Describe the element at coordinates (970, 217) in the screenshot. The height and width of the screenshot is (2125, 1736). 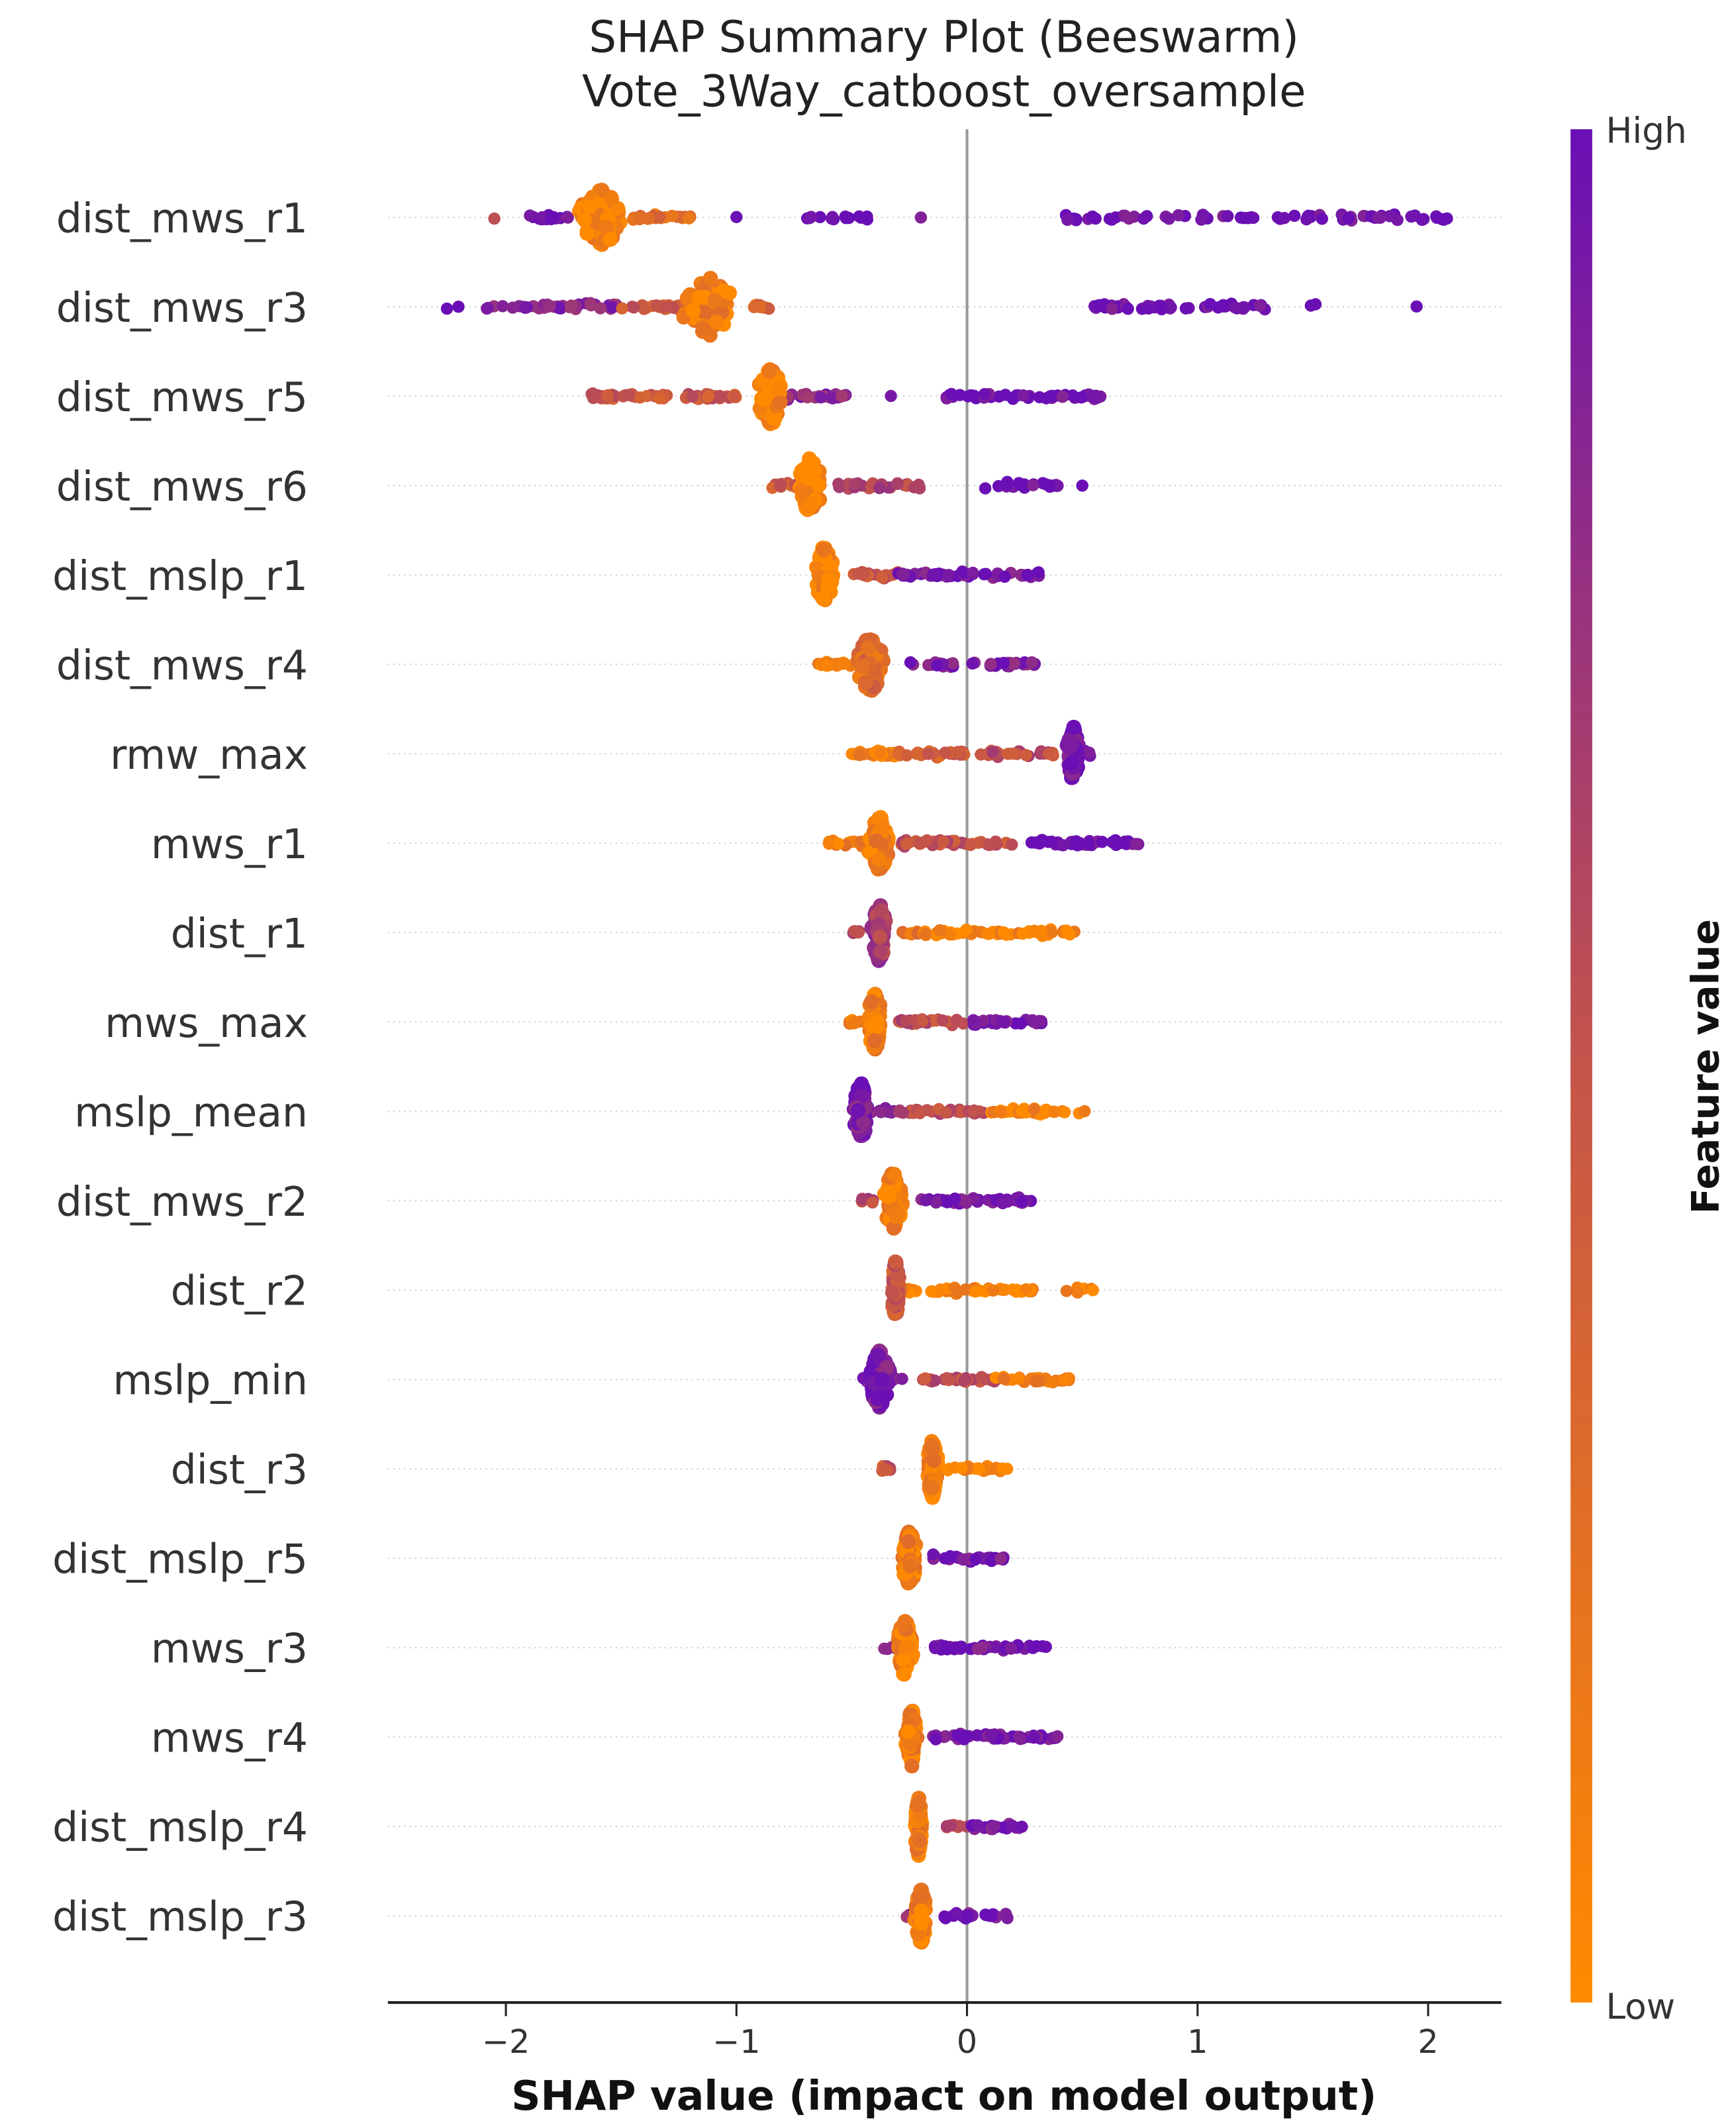
I see `feature-swarm-dist_mws_r1` at that location.